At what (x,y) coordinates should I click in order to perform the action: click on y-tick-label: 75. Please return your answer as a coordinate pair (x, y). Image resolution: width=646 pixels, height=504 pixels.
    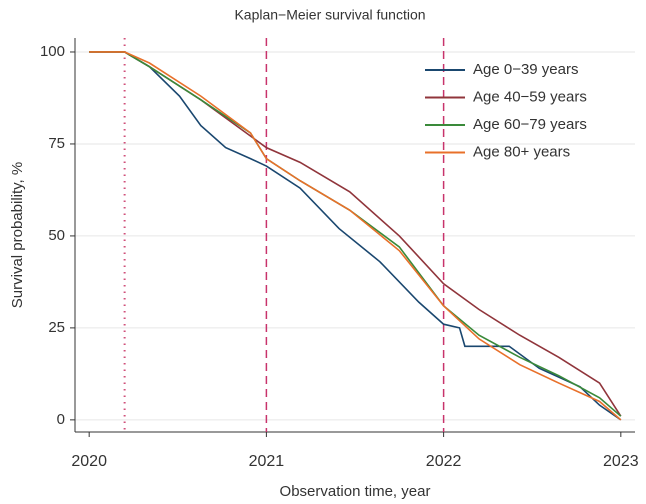
    Looking at the image, I should click on (56, 143).